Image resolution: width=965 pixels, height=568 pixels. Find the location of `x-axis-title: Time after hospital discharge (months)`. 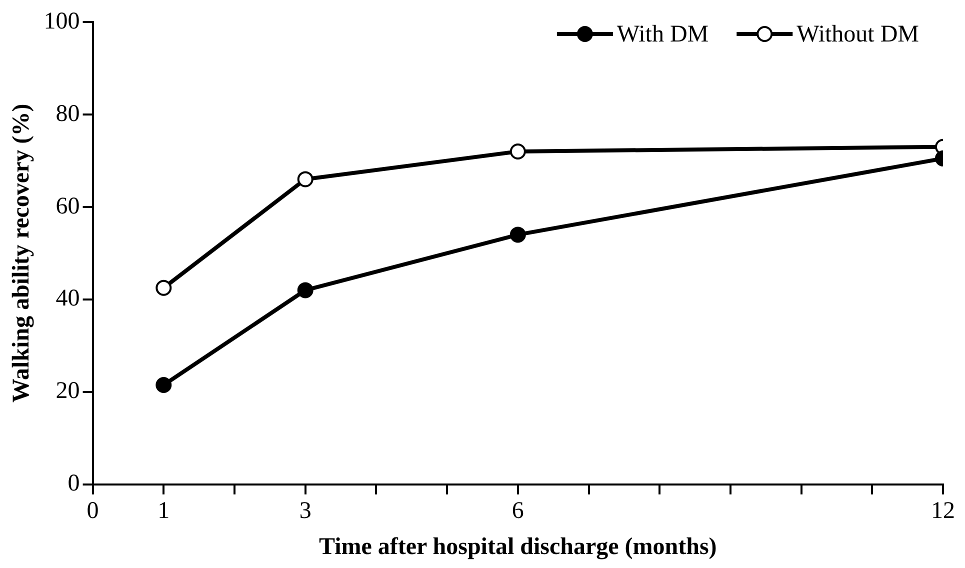

x-axis-title: Time after hospital discharge (months) is located at coordinates (518, 547).